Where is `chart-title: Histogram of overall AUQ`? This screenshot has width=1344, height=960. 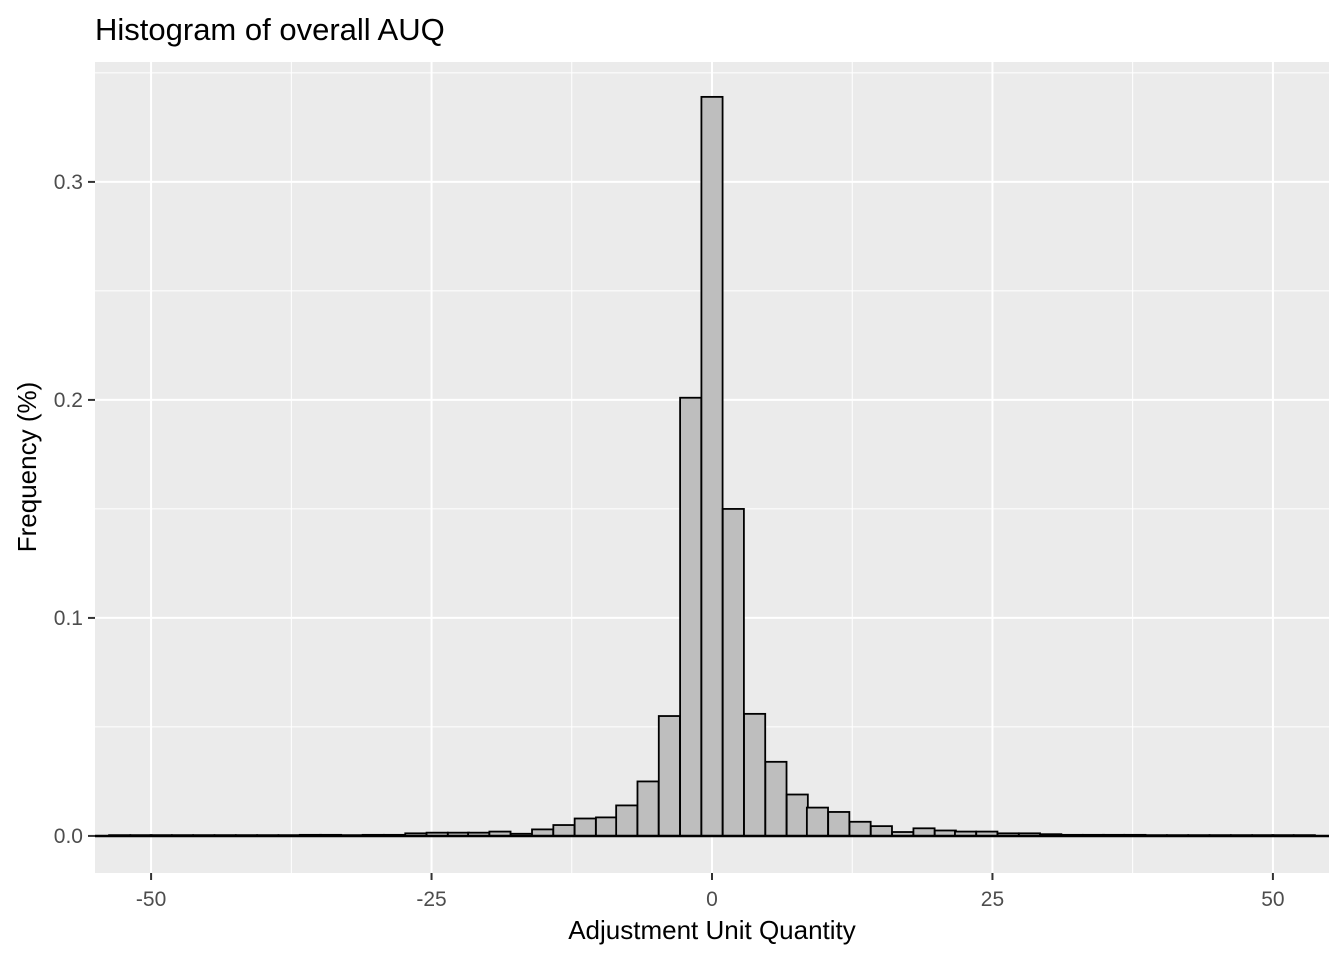
chart-title: Histogram of overall AUQ is located at coordinates (270, 29).